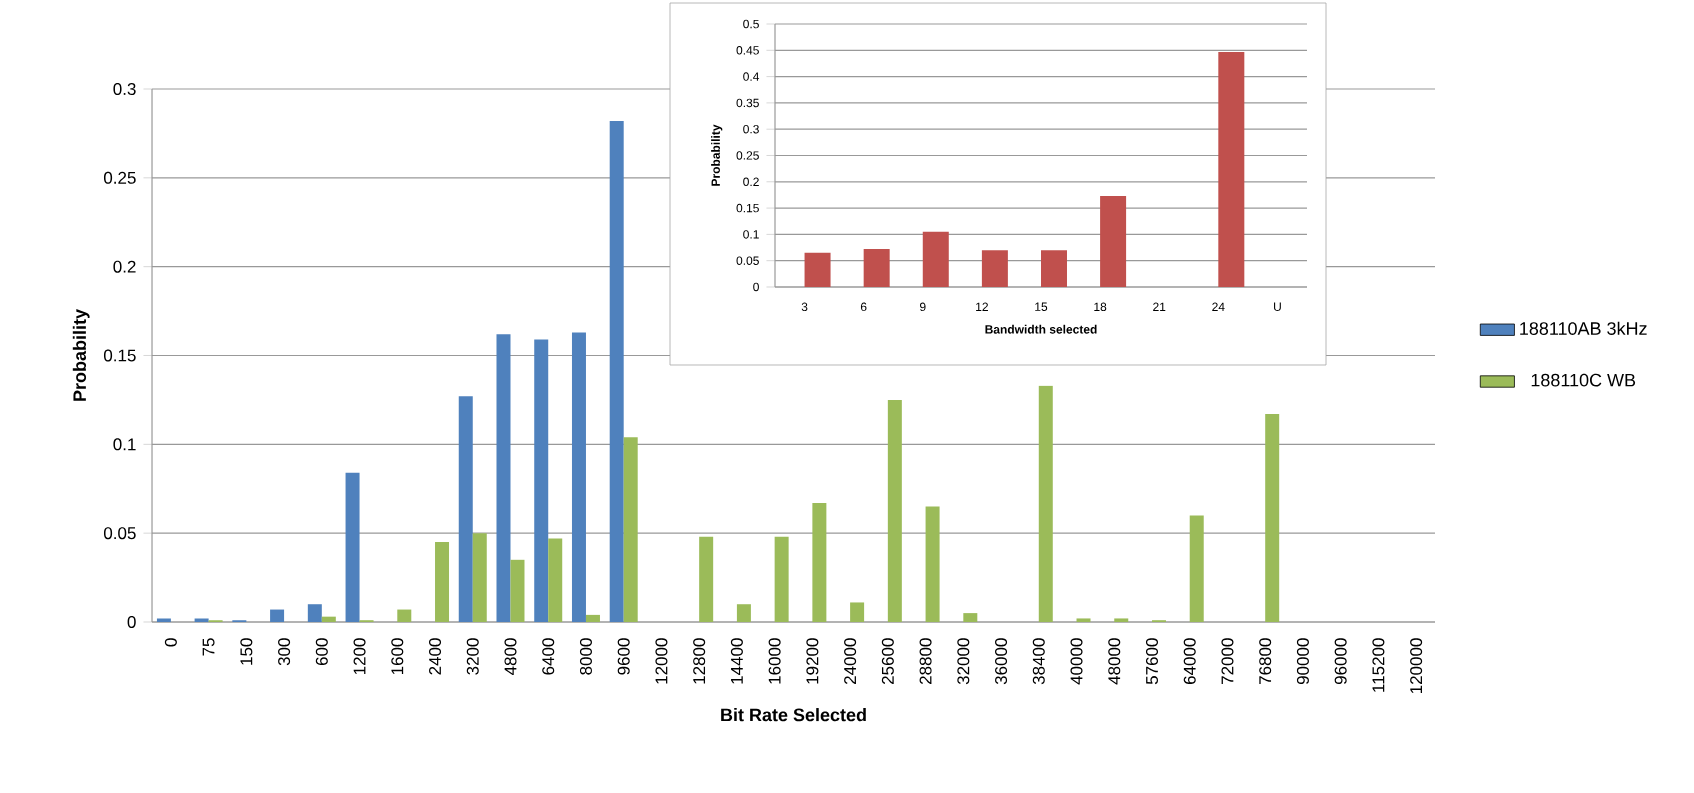 This screenshot has height=793, width=1694. Describe the element at coordinates (1151, 661) in the screenshot. I see `x-tick-label: 57600` at that location.